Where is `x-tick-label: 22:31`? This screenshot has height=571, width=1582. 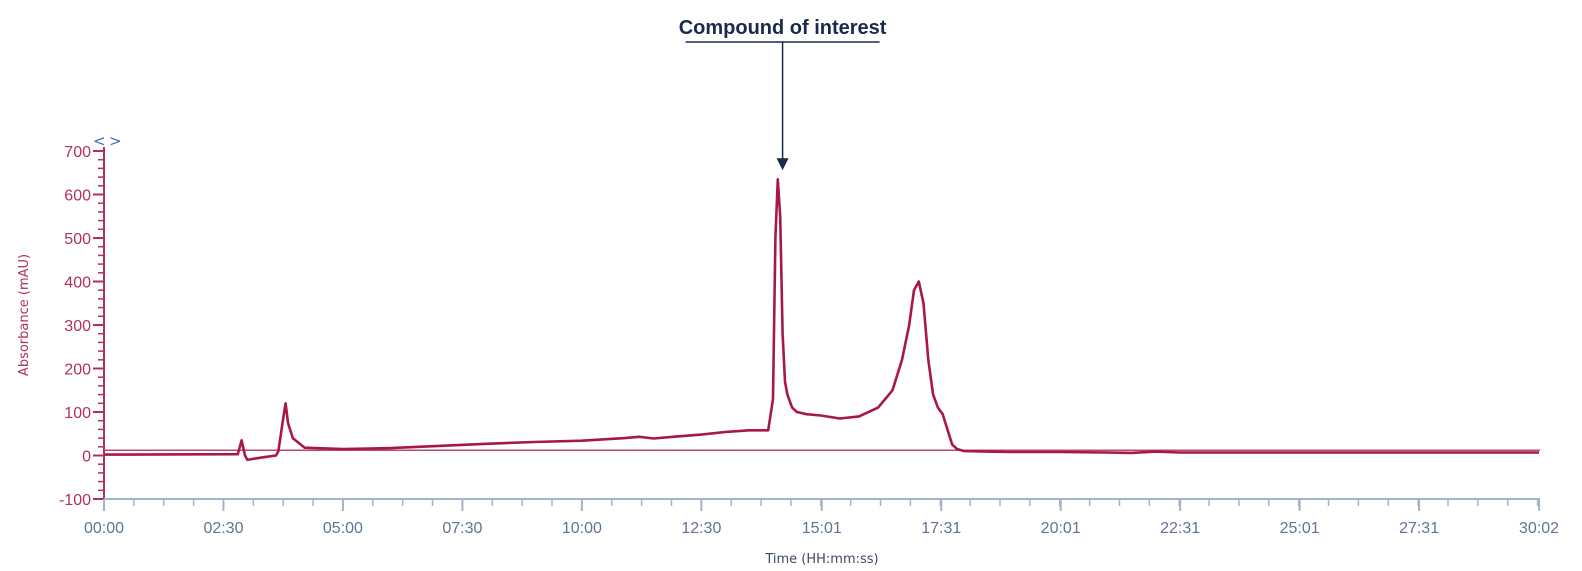
x-tick-label: 22:31 is located at coordinates (1180, 528).